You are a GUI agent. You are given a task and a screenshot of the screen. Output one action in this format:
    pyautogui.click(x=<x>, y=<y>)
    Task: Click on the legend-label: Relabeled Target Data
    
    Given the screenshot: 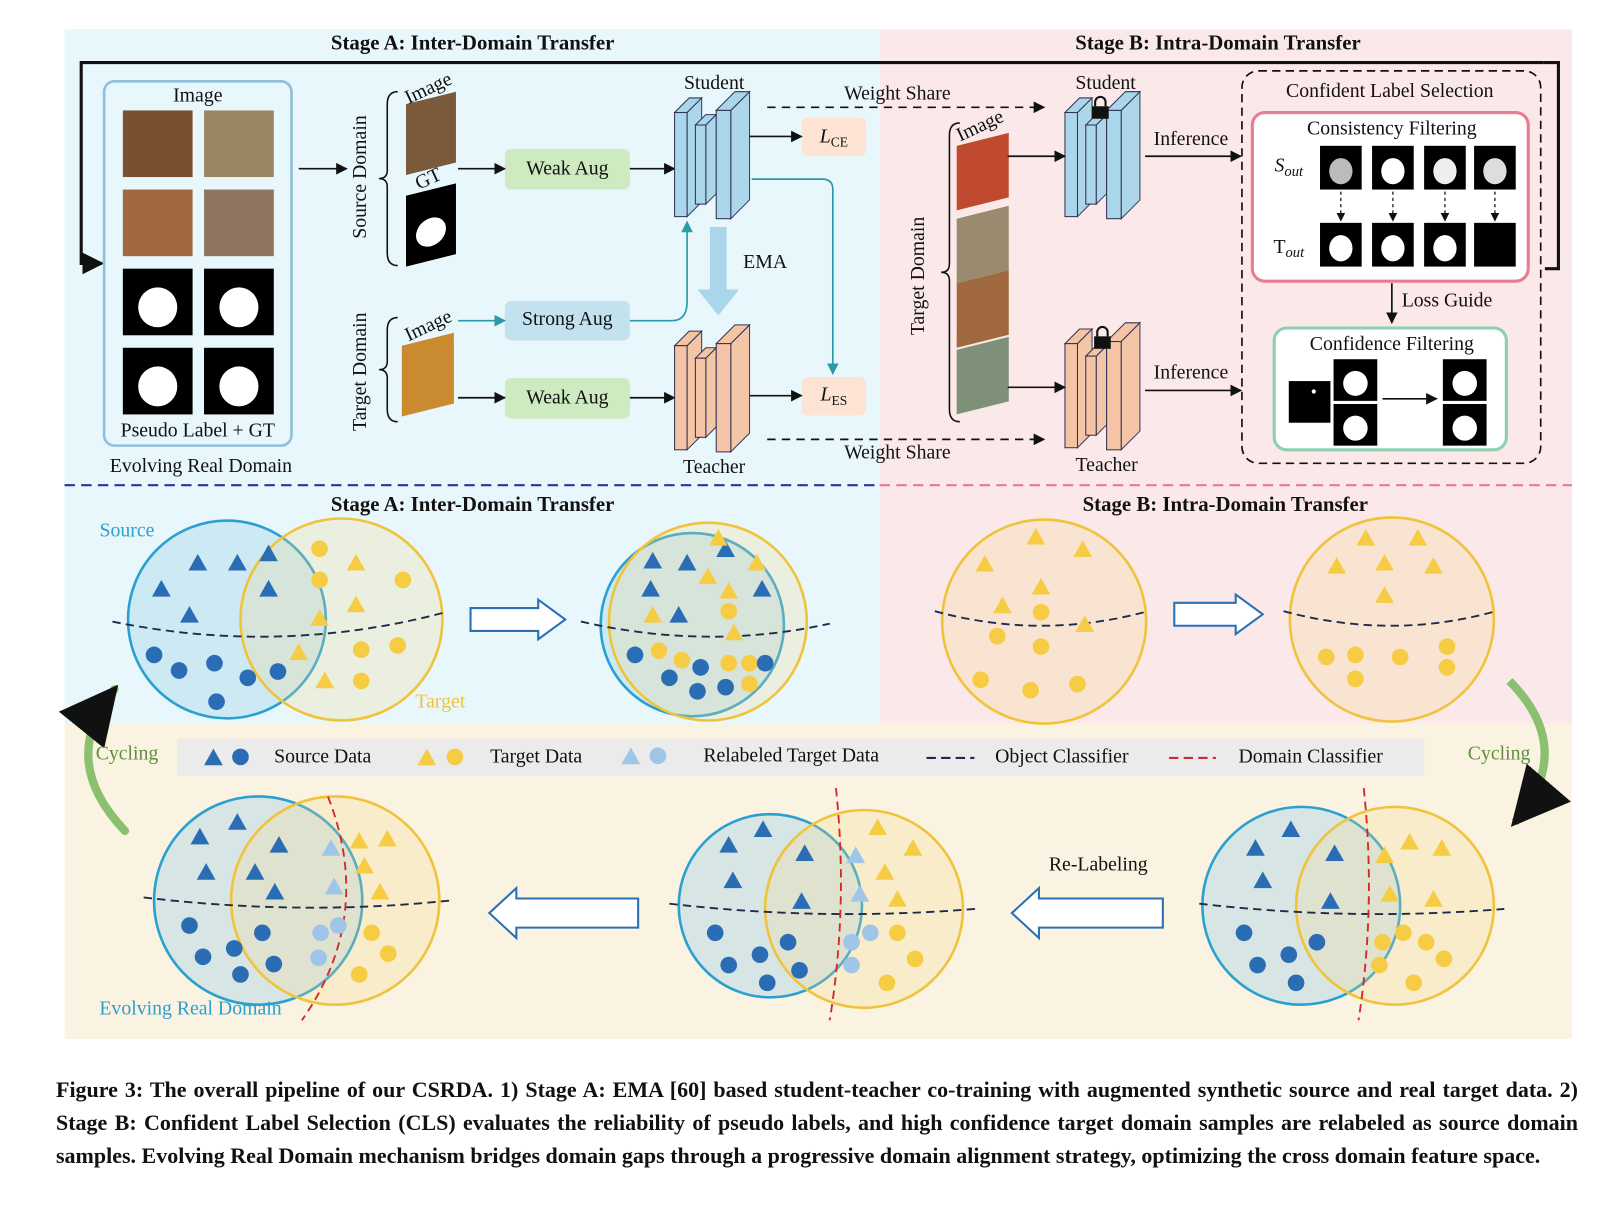 What is the action you would take?
    pyautogui.click(x=791, y=755)
    